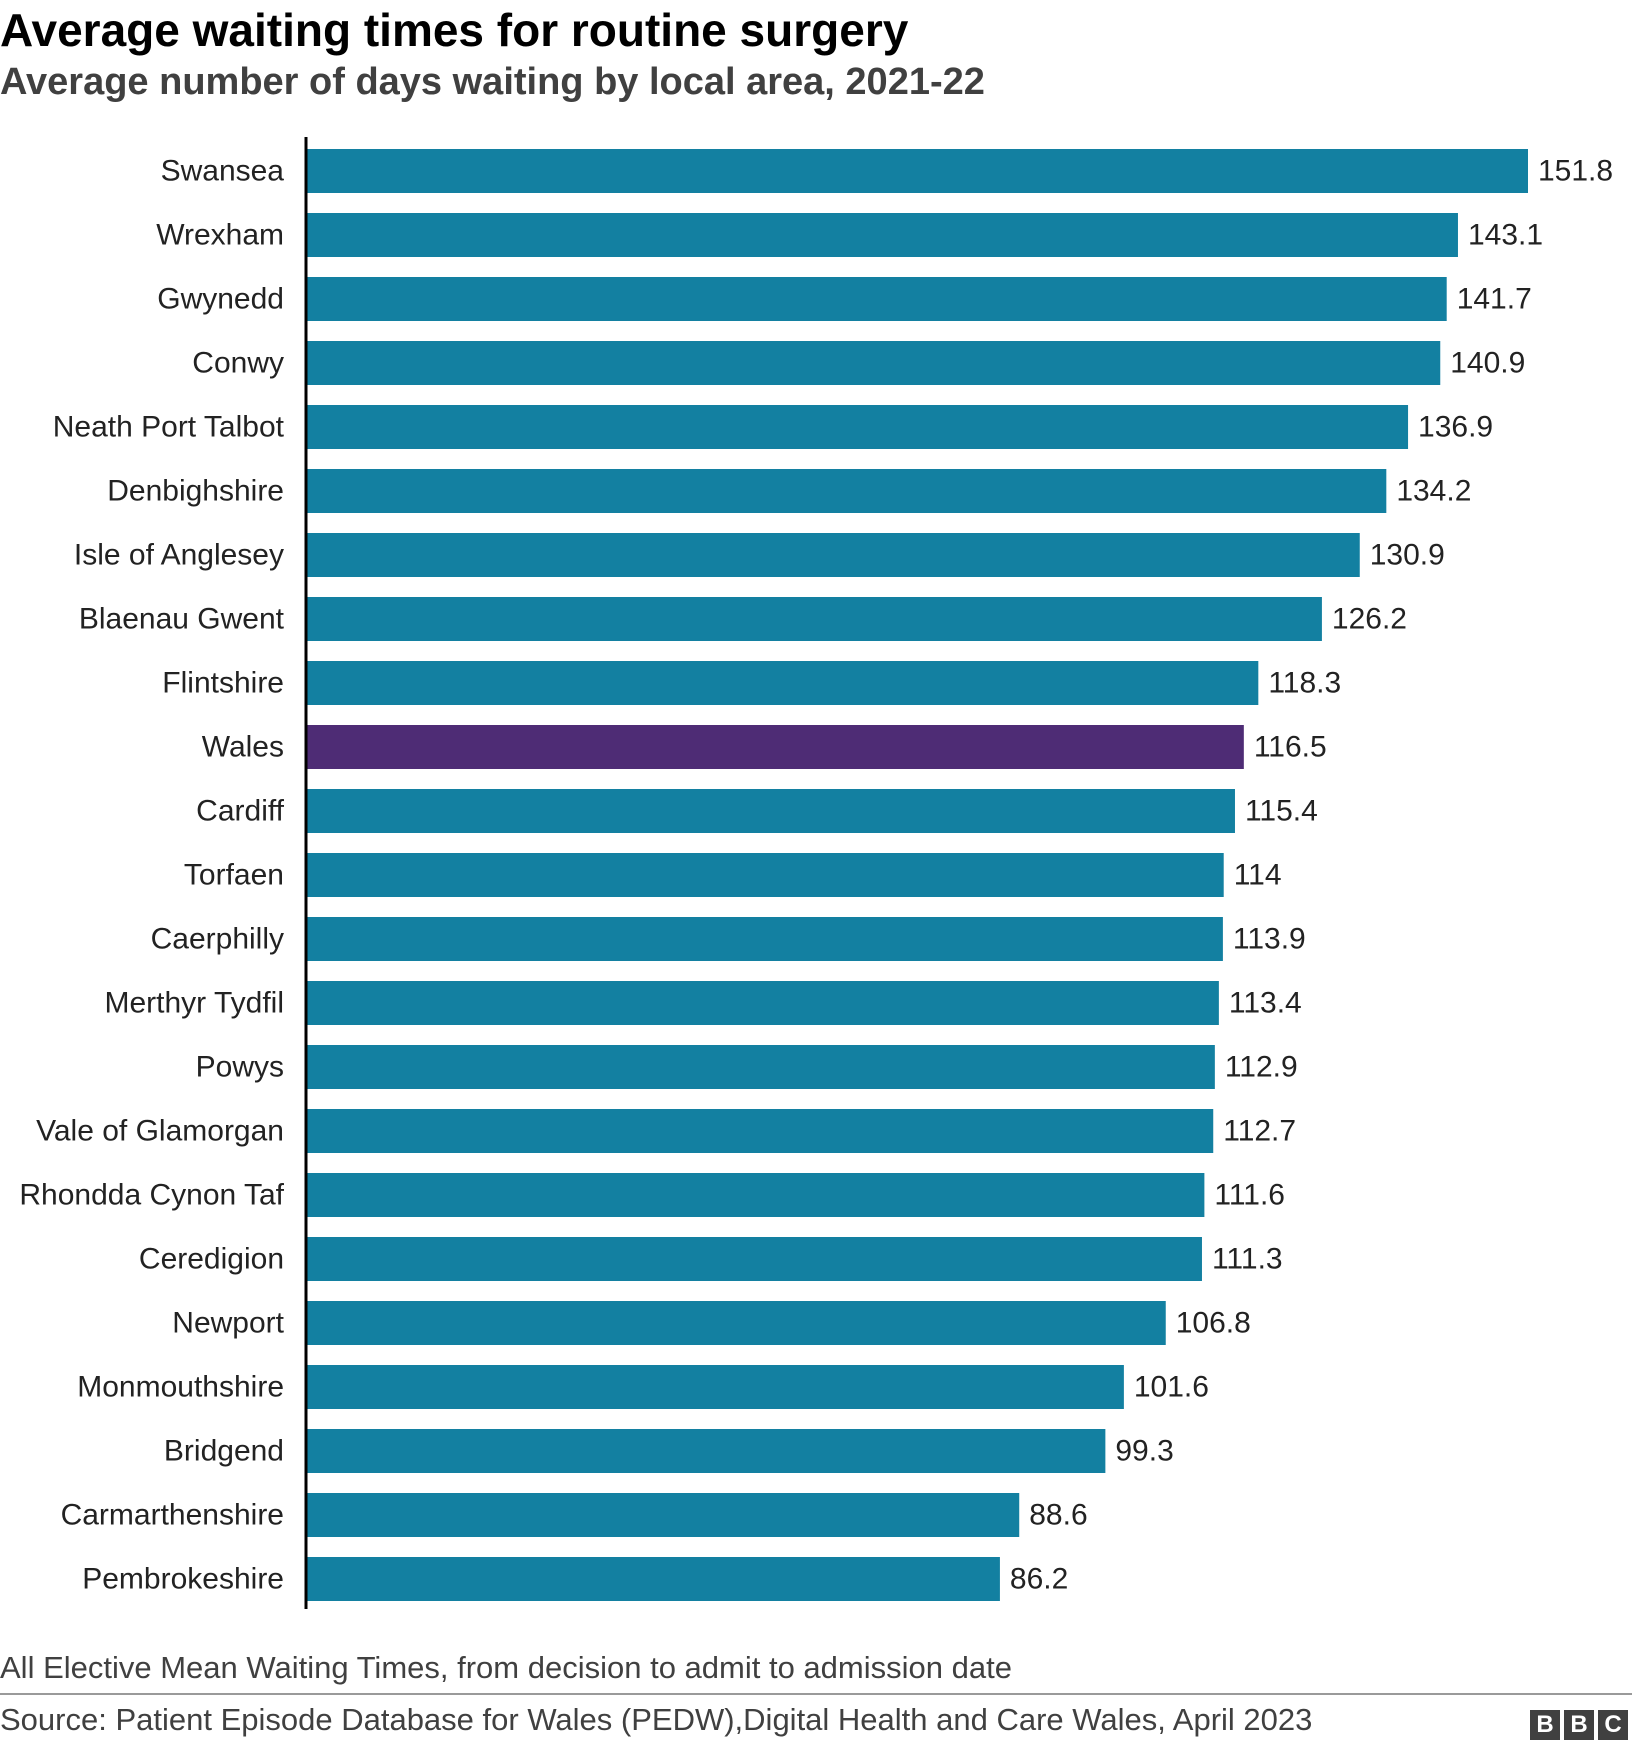 Image resolution: width=1632 pixels, height=1748 pixels. Describe the element at coordinates (217, 939) in the screenshot. I see `category-label-caerphilly: Caerphilly` at that location.